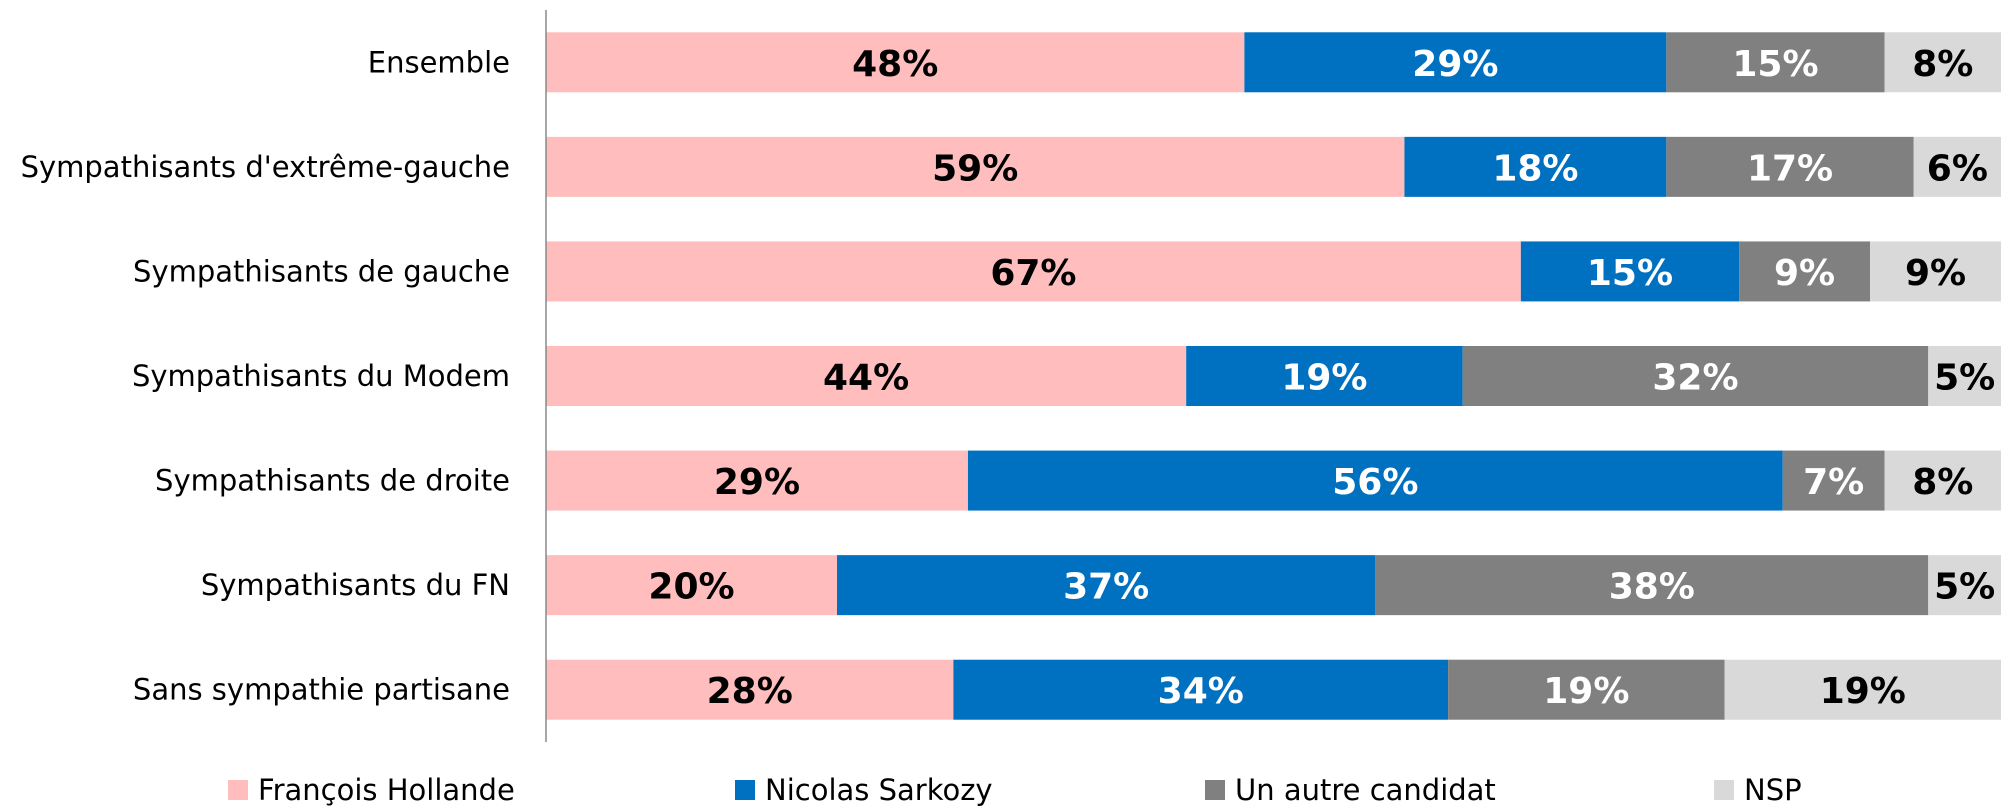  I want to click on value-label: 34%, so click(1201, 691).